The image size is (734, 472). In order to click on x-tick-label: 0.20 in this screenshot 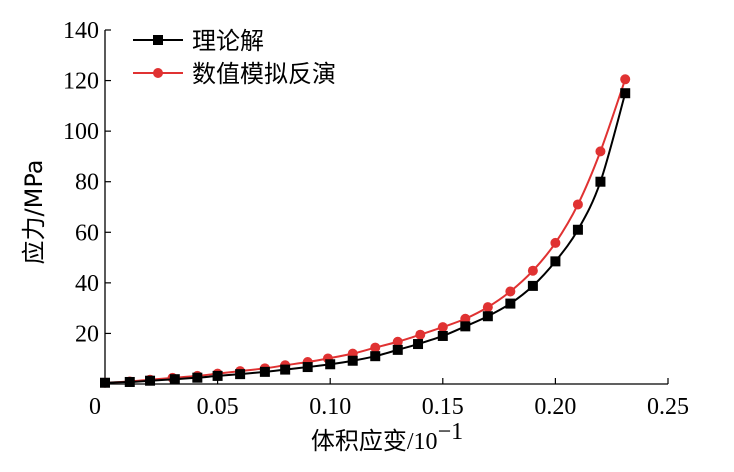, I will do `click(555, 407)`.